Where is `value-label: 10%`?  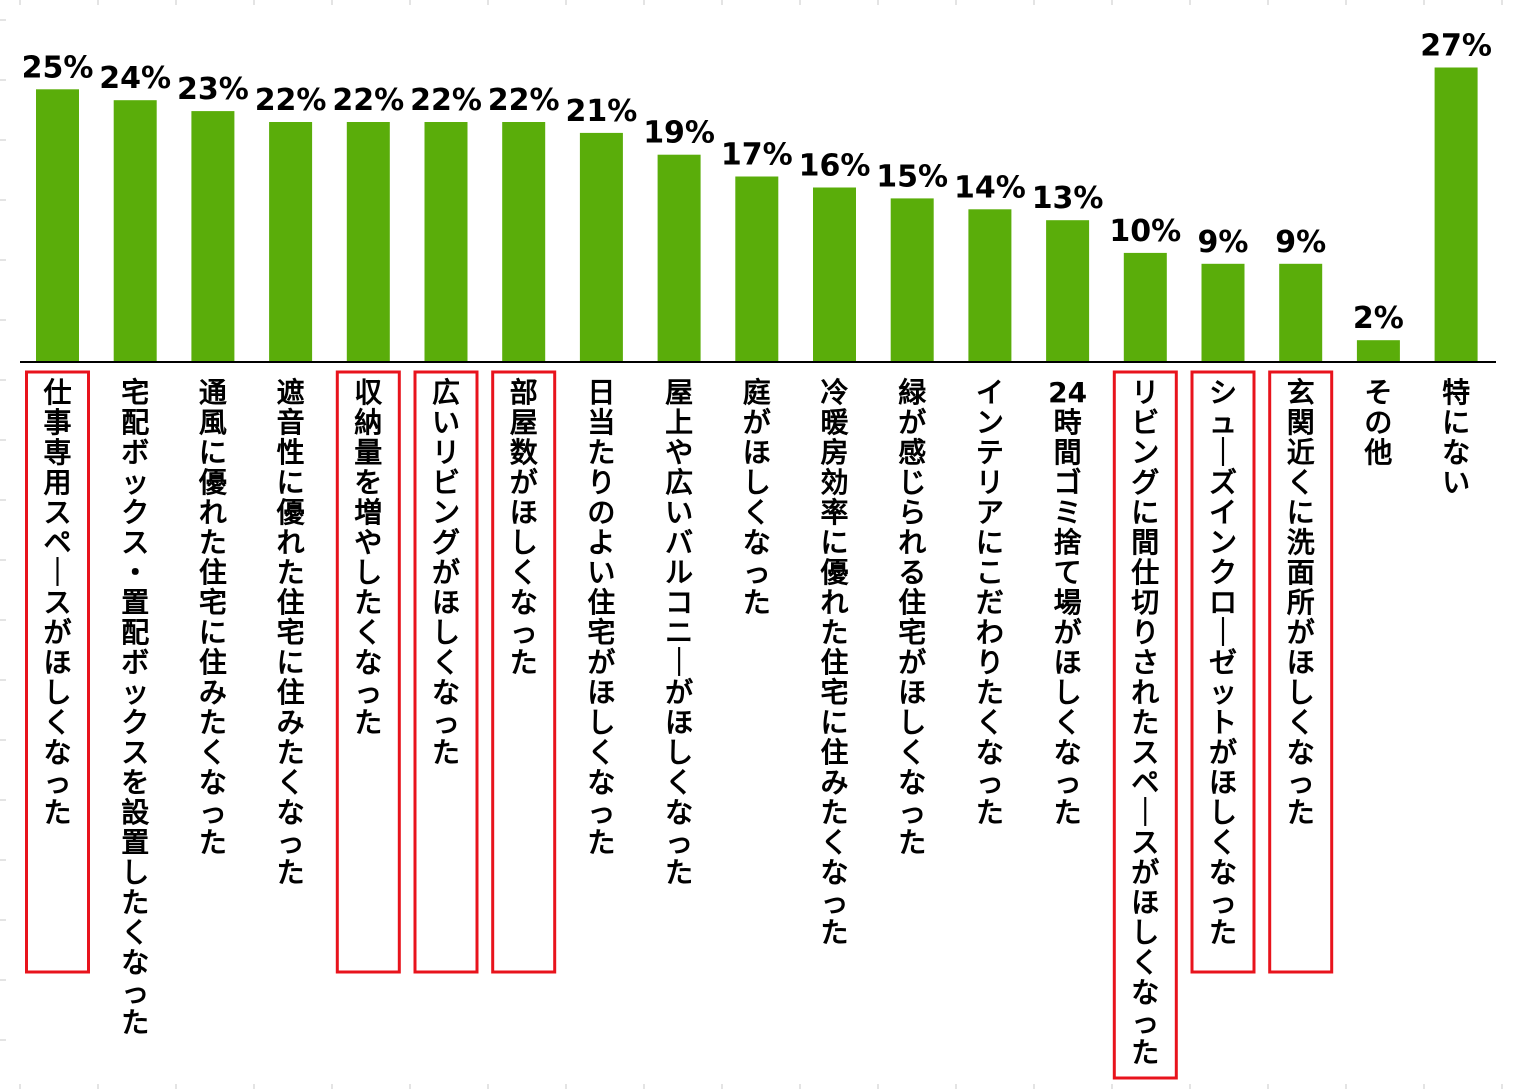
value-label: 10% is located at coordinates (1145, 231).